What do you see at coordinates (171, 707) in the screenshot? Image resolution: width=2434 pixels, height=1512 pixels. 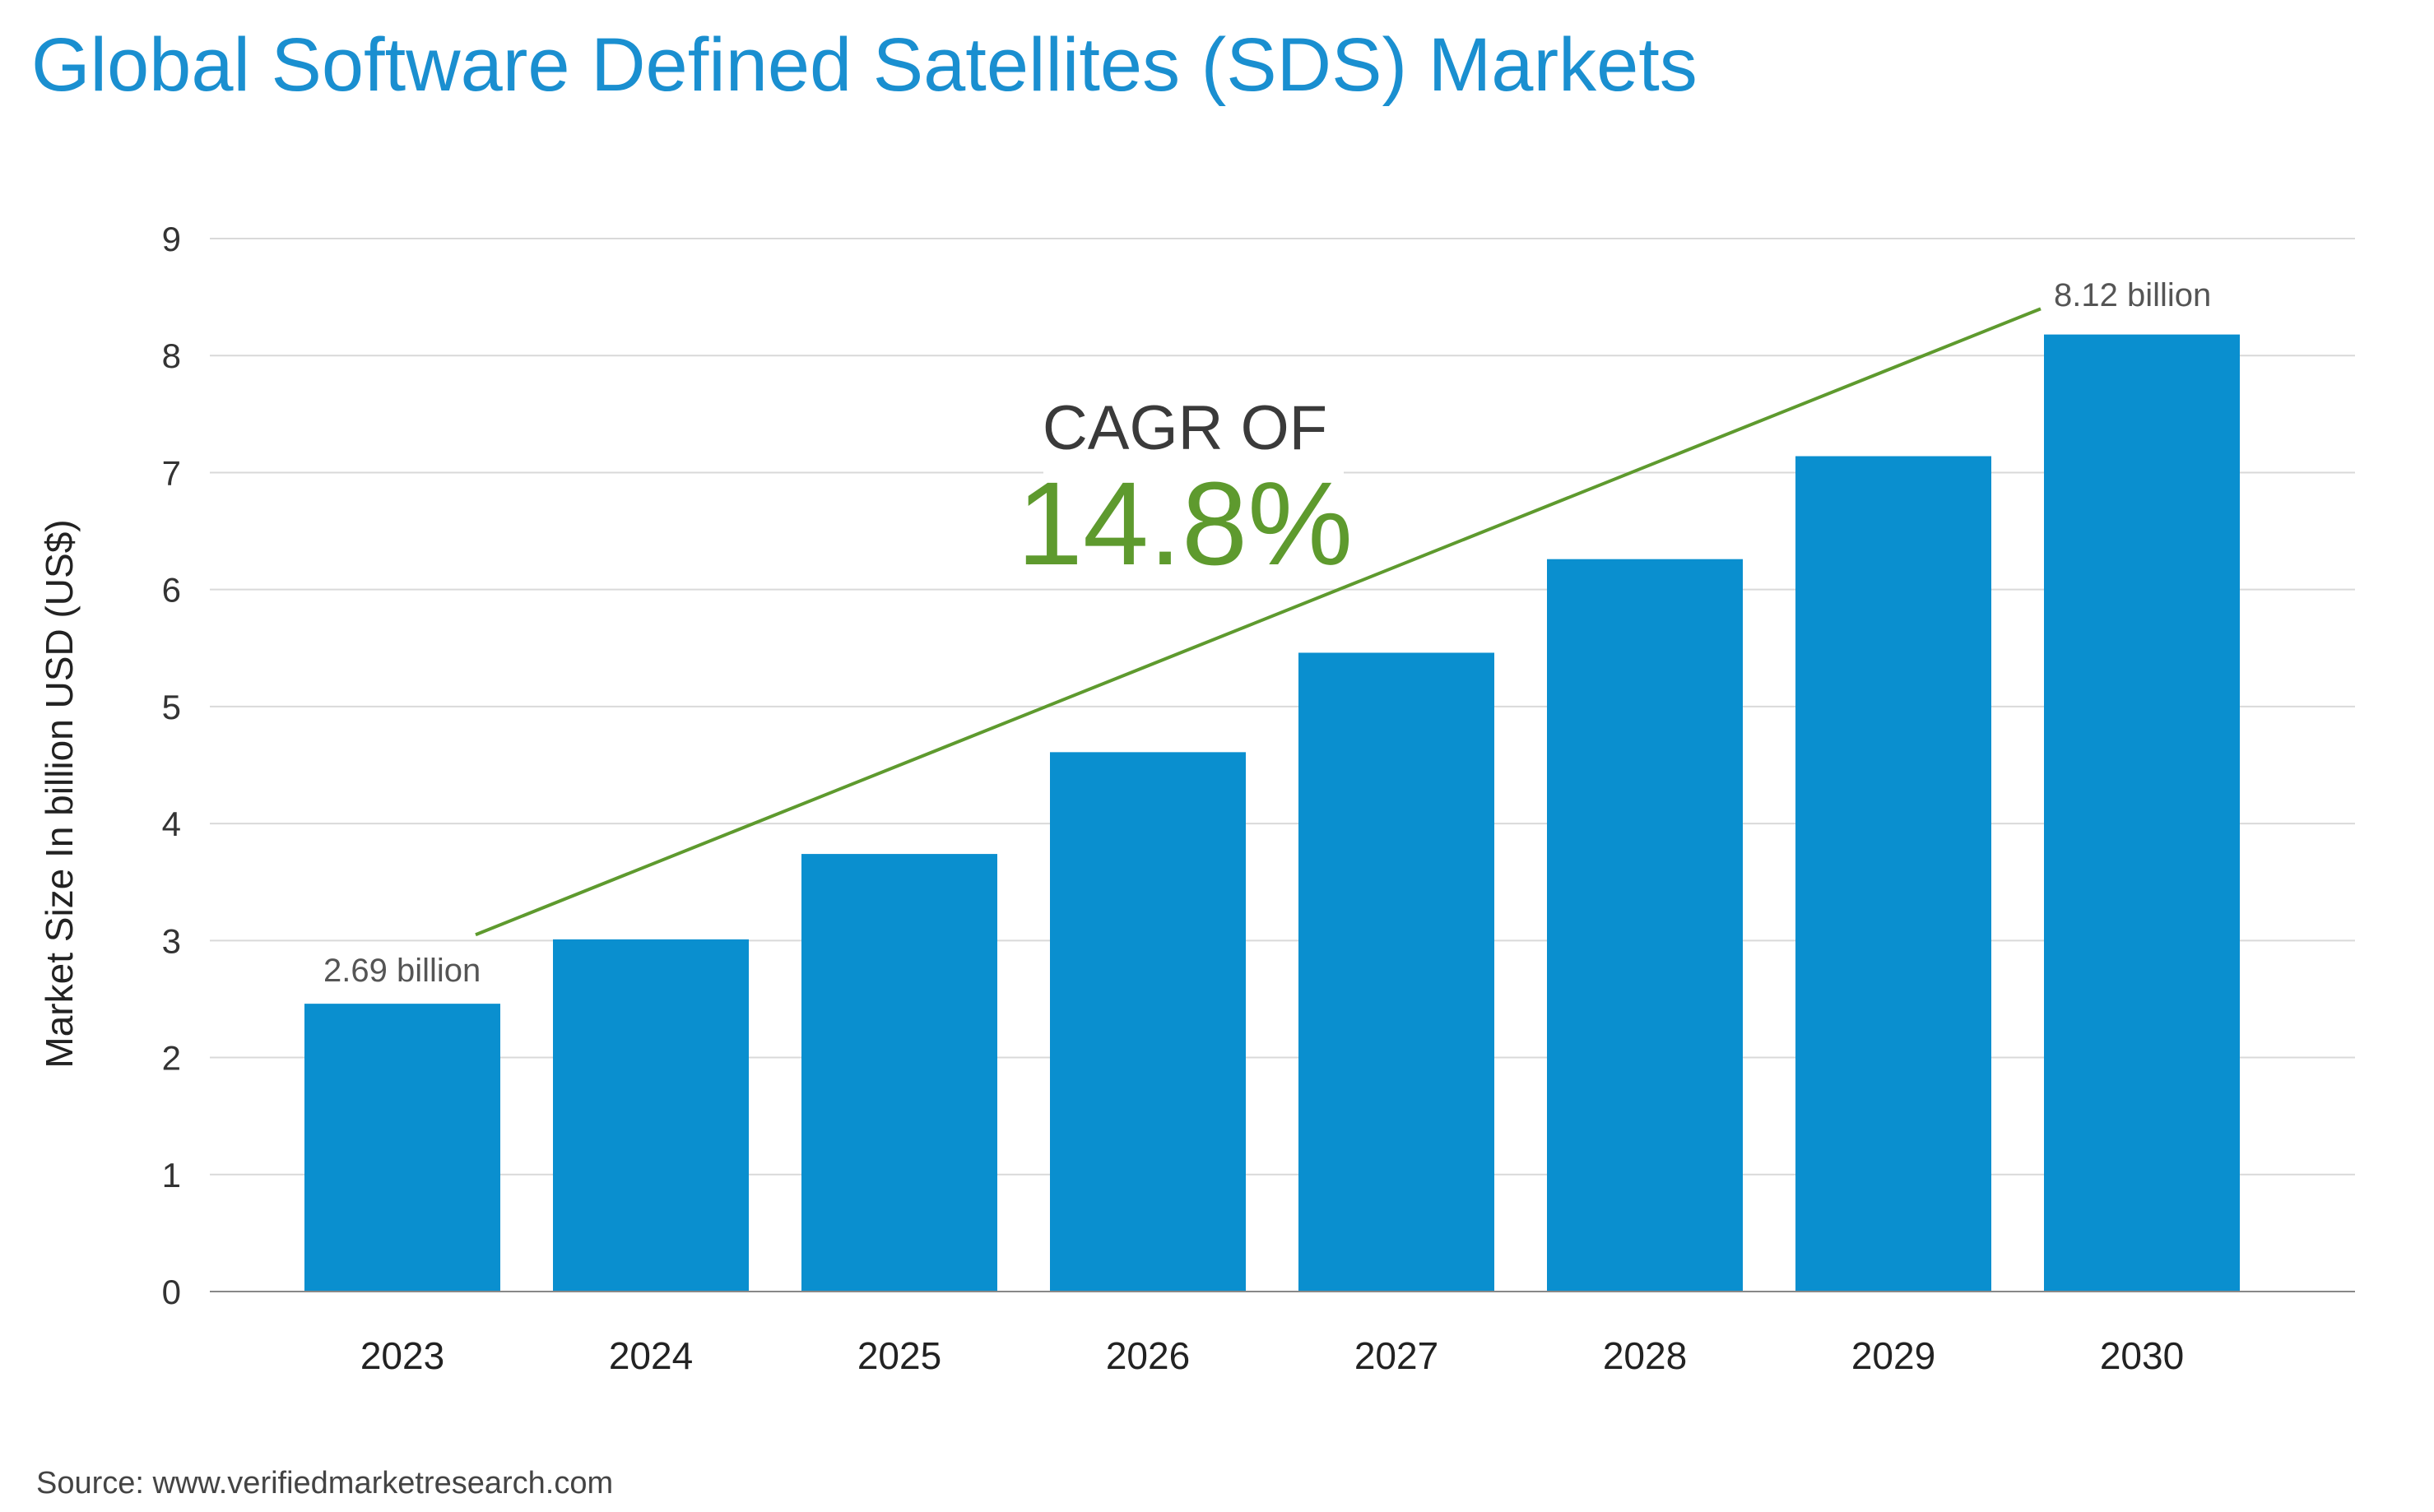 I see `y-tick-label: 5` at bounding box center [171, 707].